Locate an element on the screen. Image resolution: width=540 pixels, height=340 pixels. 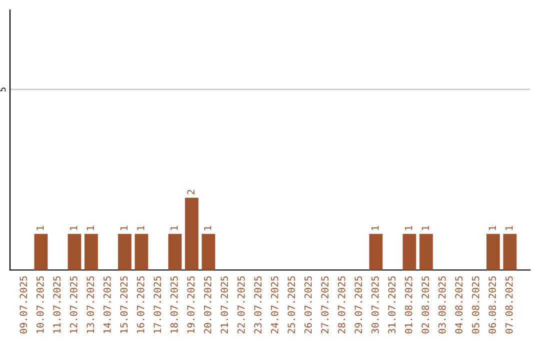
x-tick-label: 25.07.2025 is located at coordinates (292, 305).